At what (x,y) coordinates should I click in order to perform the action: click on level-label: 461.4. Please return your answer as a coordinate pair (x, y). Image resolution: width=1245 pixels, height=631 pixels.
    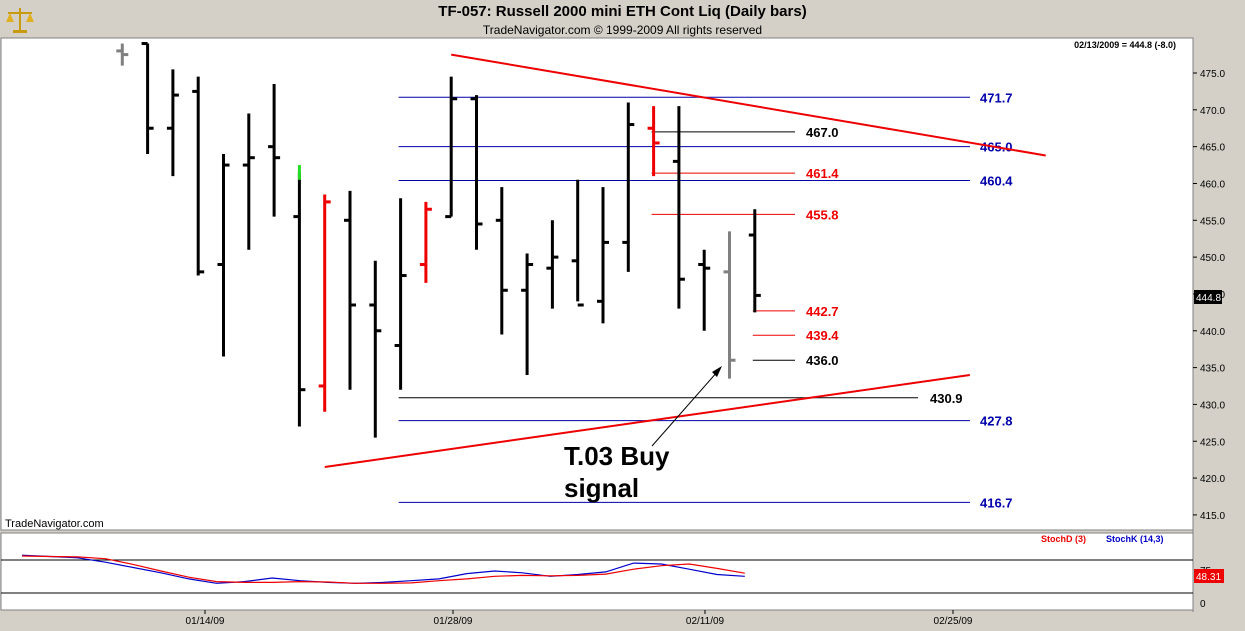
    Looking at the image, I should click on (822, 173).